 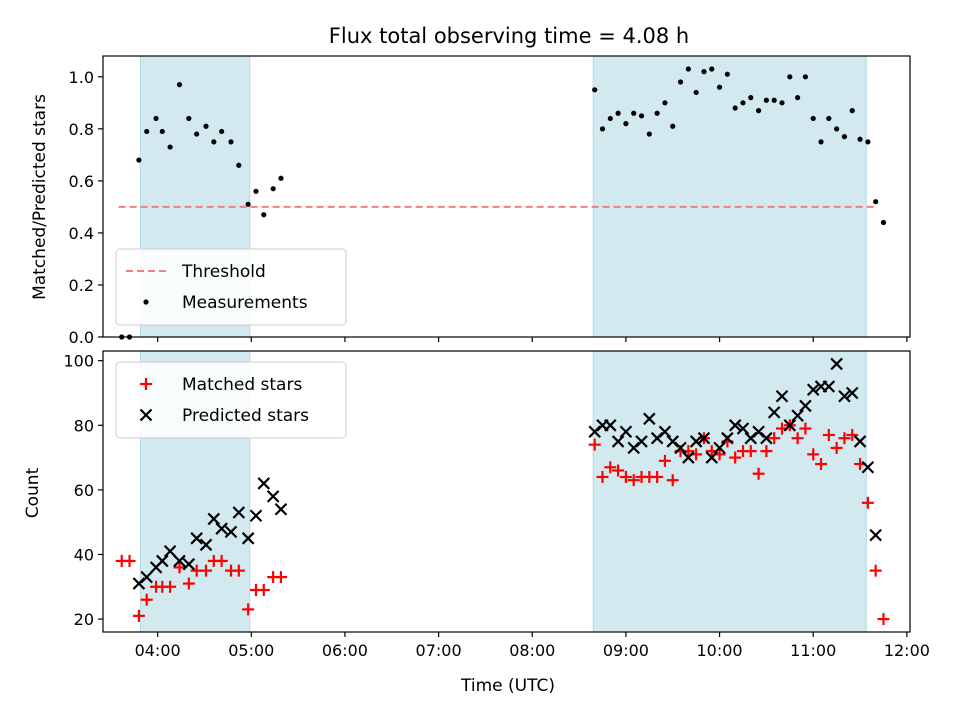 What do you see at coordinates (81, 181) in the screenshot?
I see `y-tick-label: 0.6` at bounding box center [81, 181].